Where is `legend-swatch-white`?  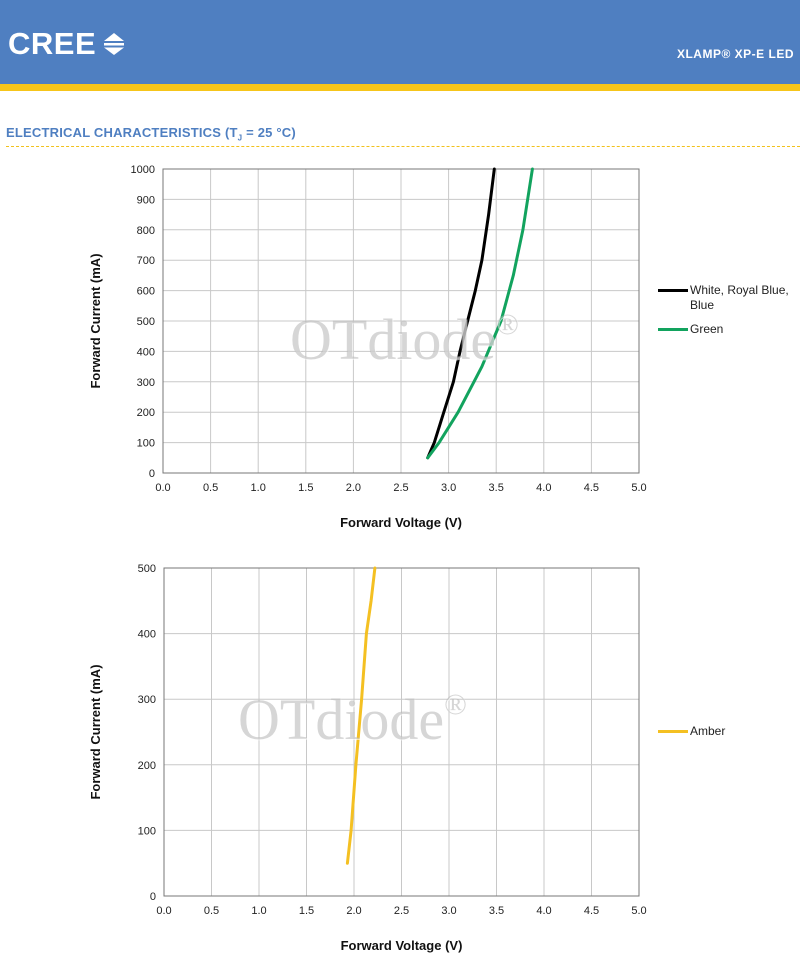
legend-swatch-white is located at coordinates (673, 290).